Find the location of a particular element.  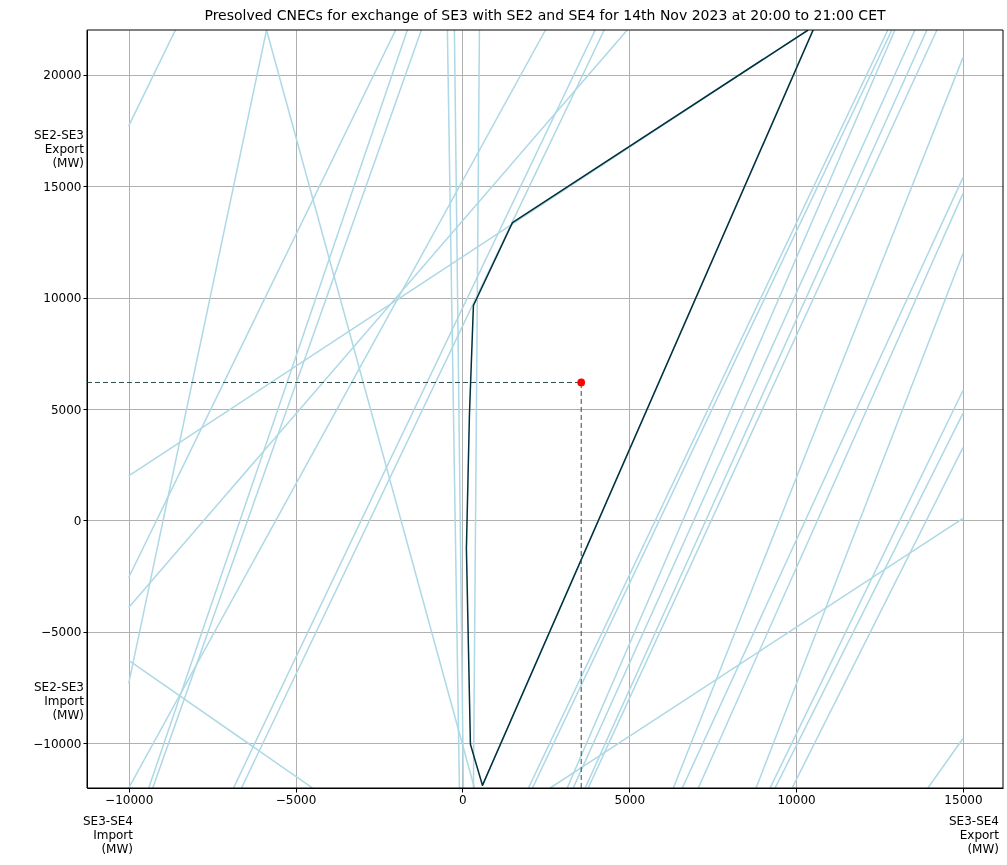

x-tick-label: −5000 is located at coordinates (296, 799).